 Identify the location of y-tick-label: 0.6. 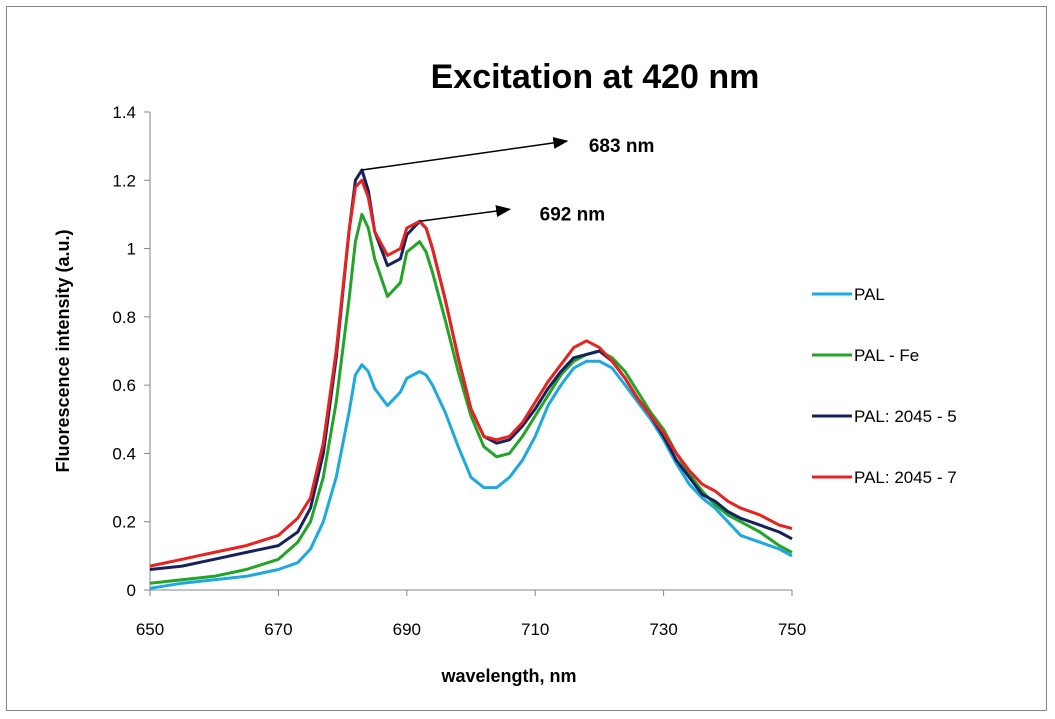
(124, 385).